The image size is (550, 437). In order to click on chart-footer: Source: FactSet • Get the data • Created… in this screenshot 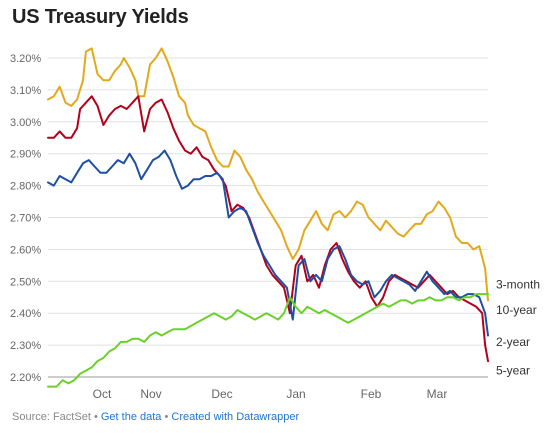, I will do `click(155, 417)`.